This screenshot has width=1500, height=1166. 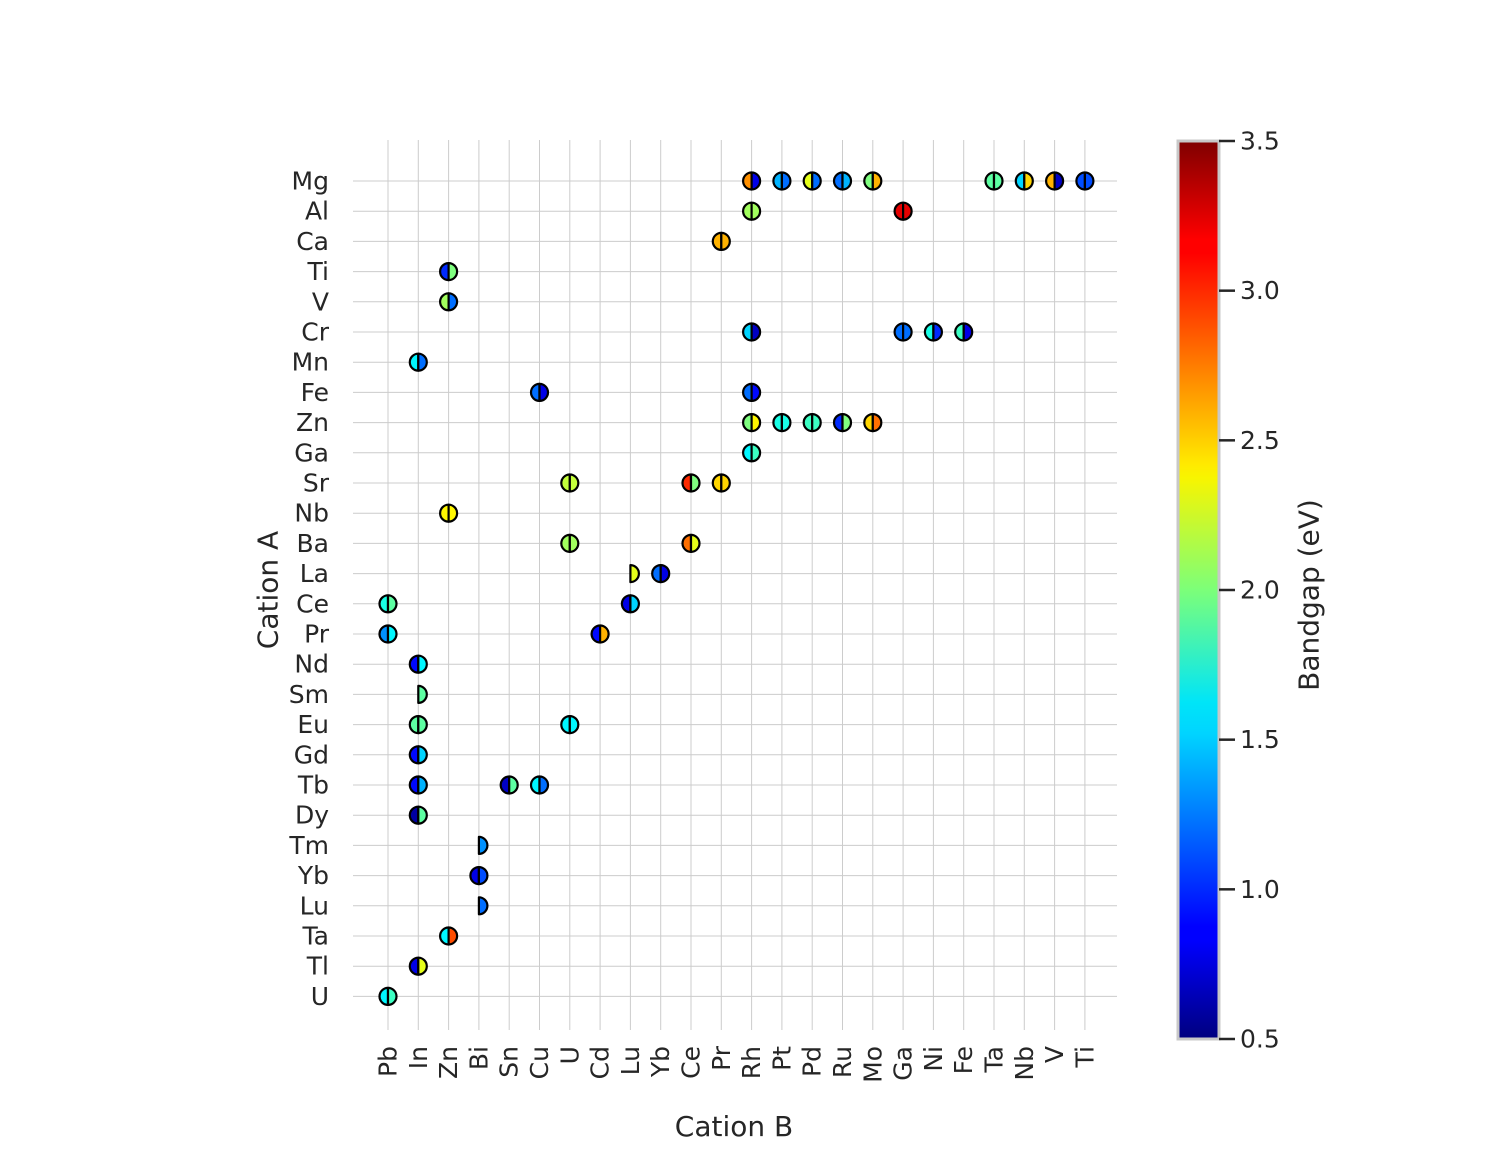 I want to click on x-tick-label: U, so click(x=569, y=1055).